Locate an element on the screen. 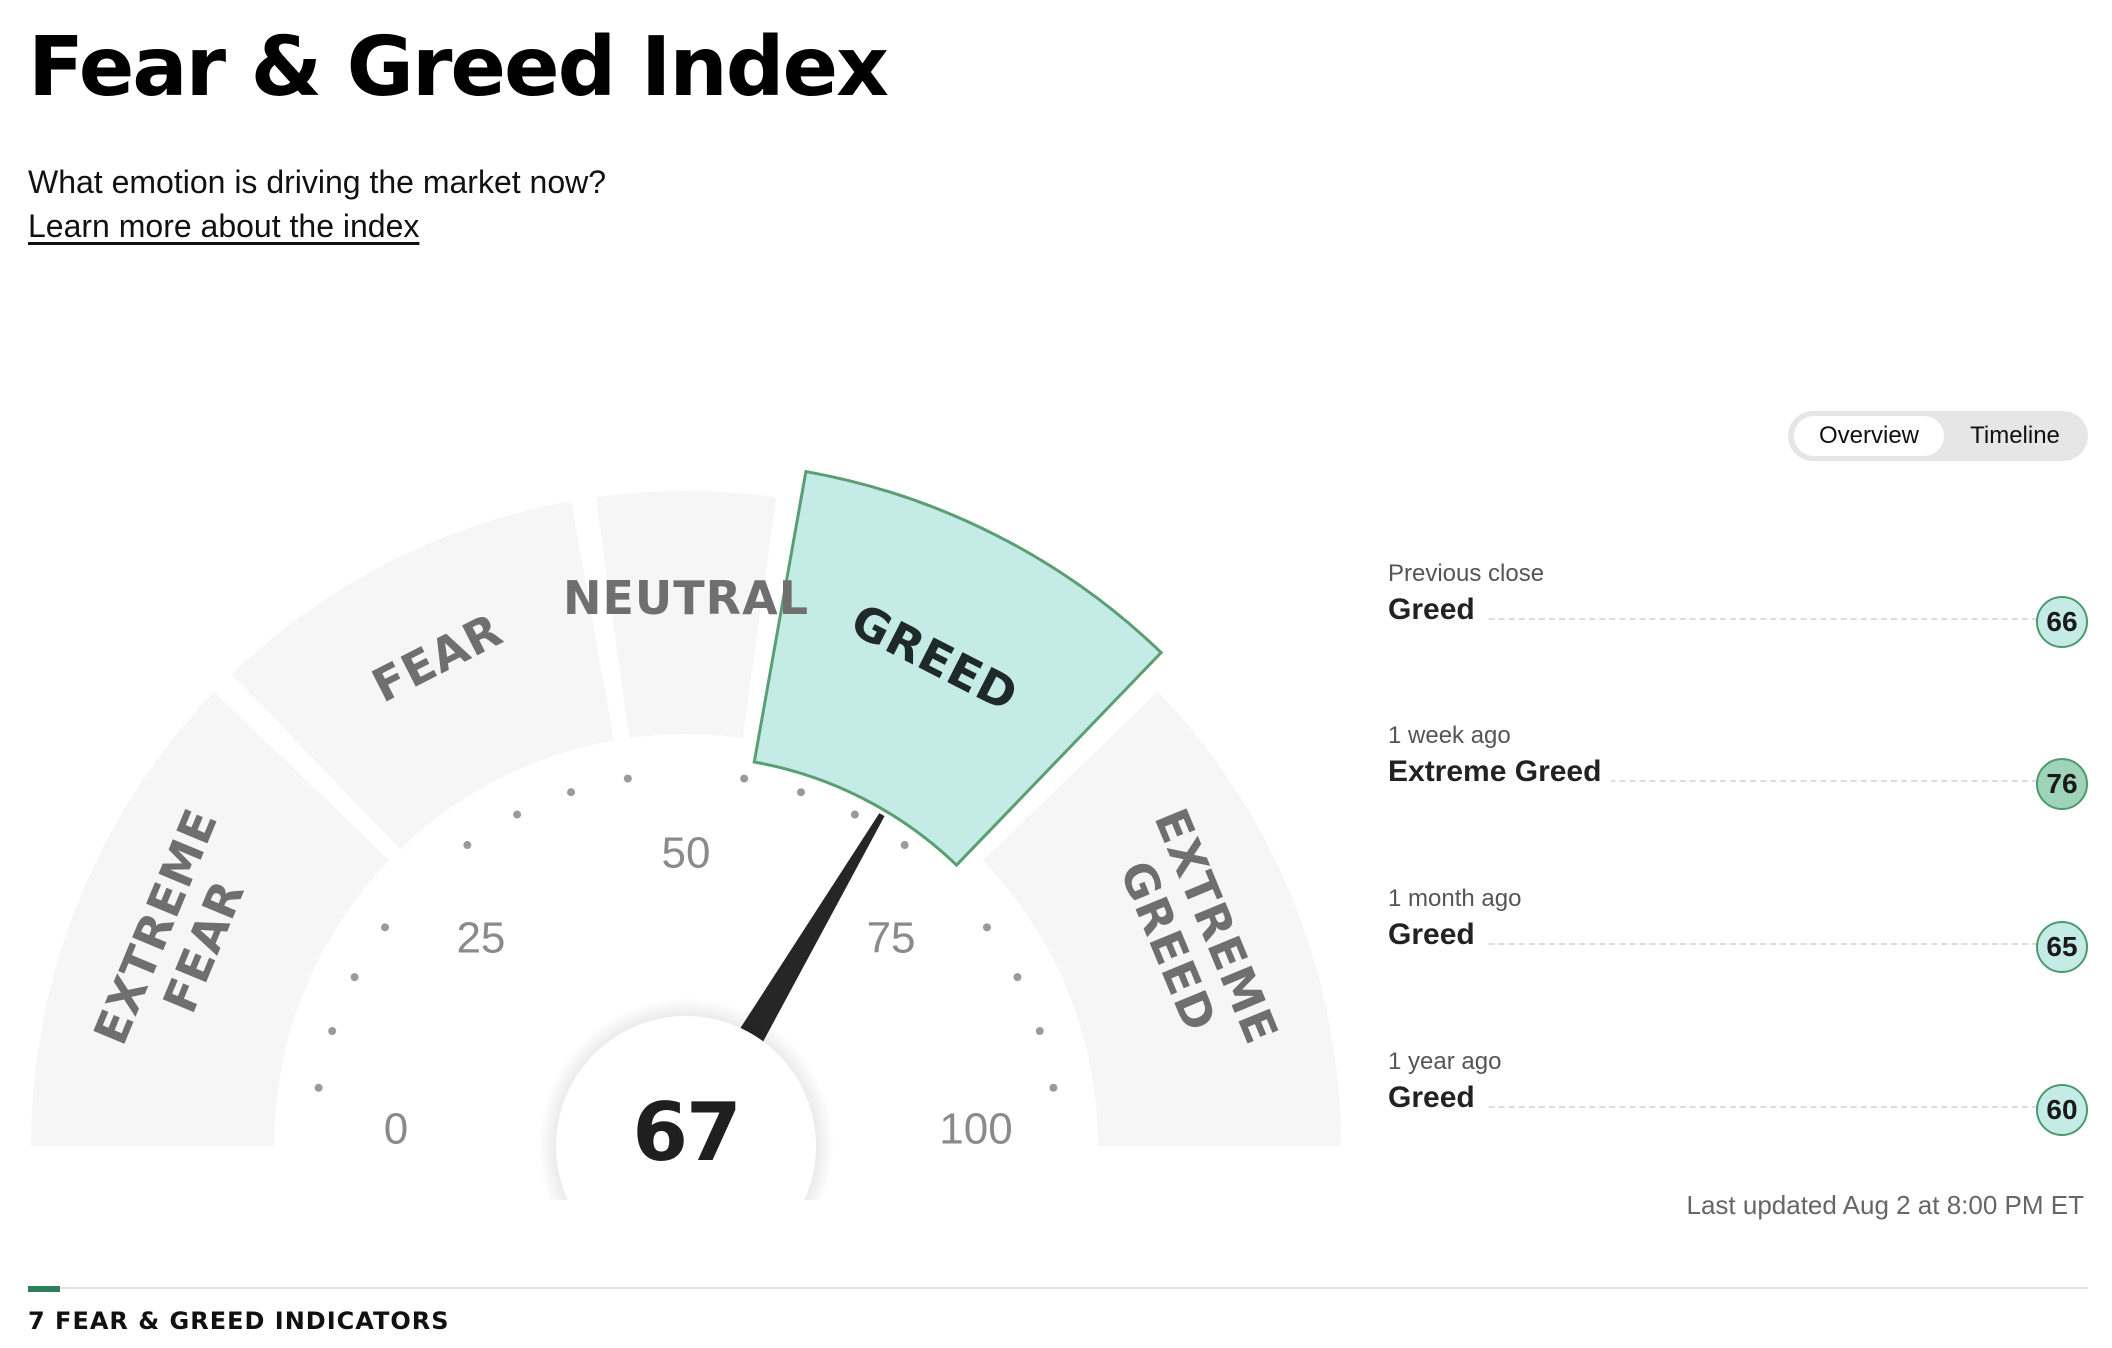 This screenshot has height=1348, width=2112. gauge-needle is located at coordinates (807, 936).